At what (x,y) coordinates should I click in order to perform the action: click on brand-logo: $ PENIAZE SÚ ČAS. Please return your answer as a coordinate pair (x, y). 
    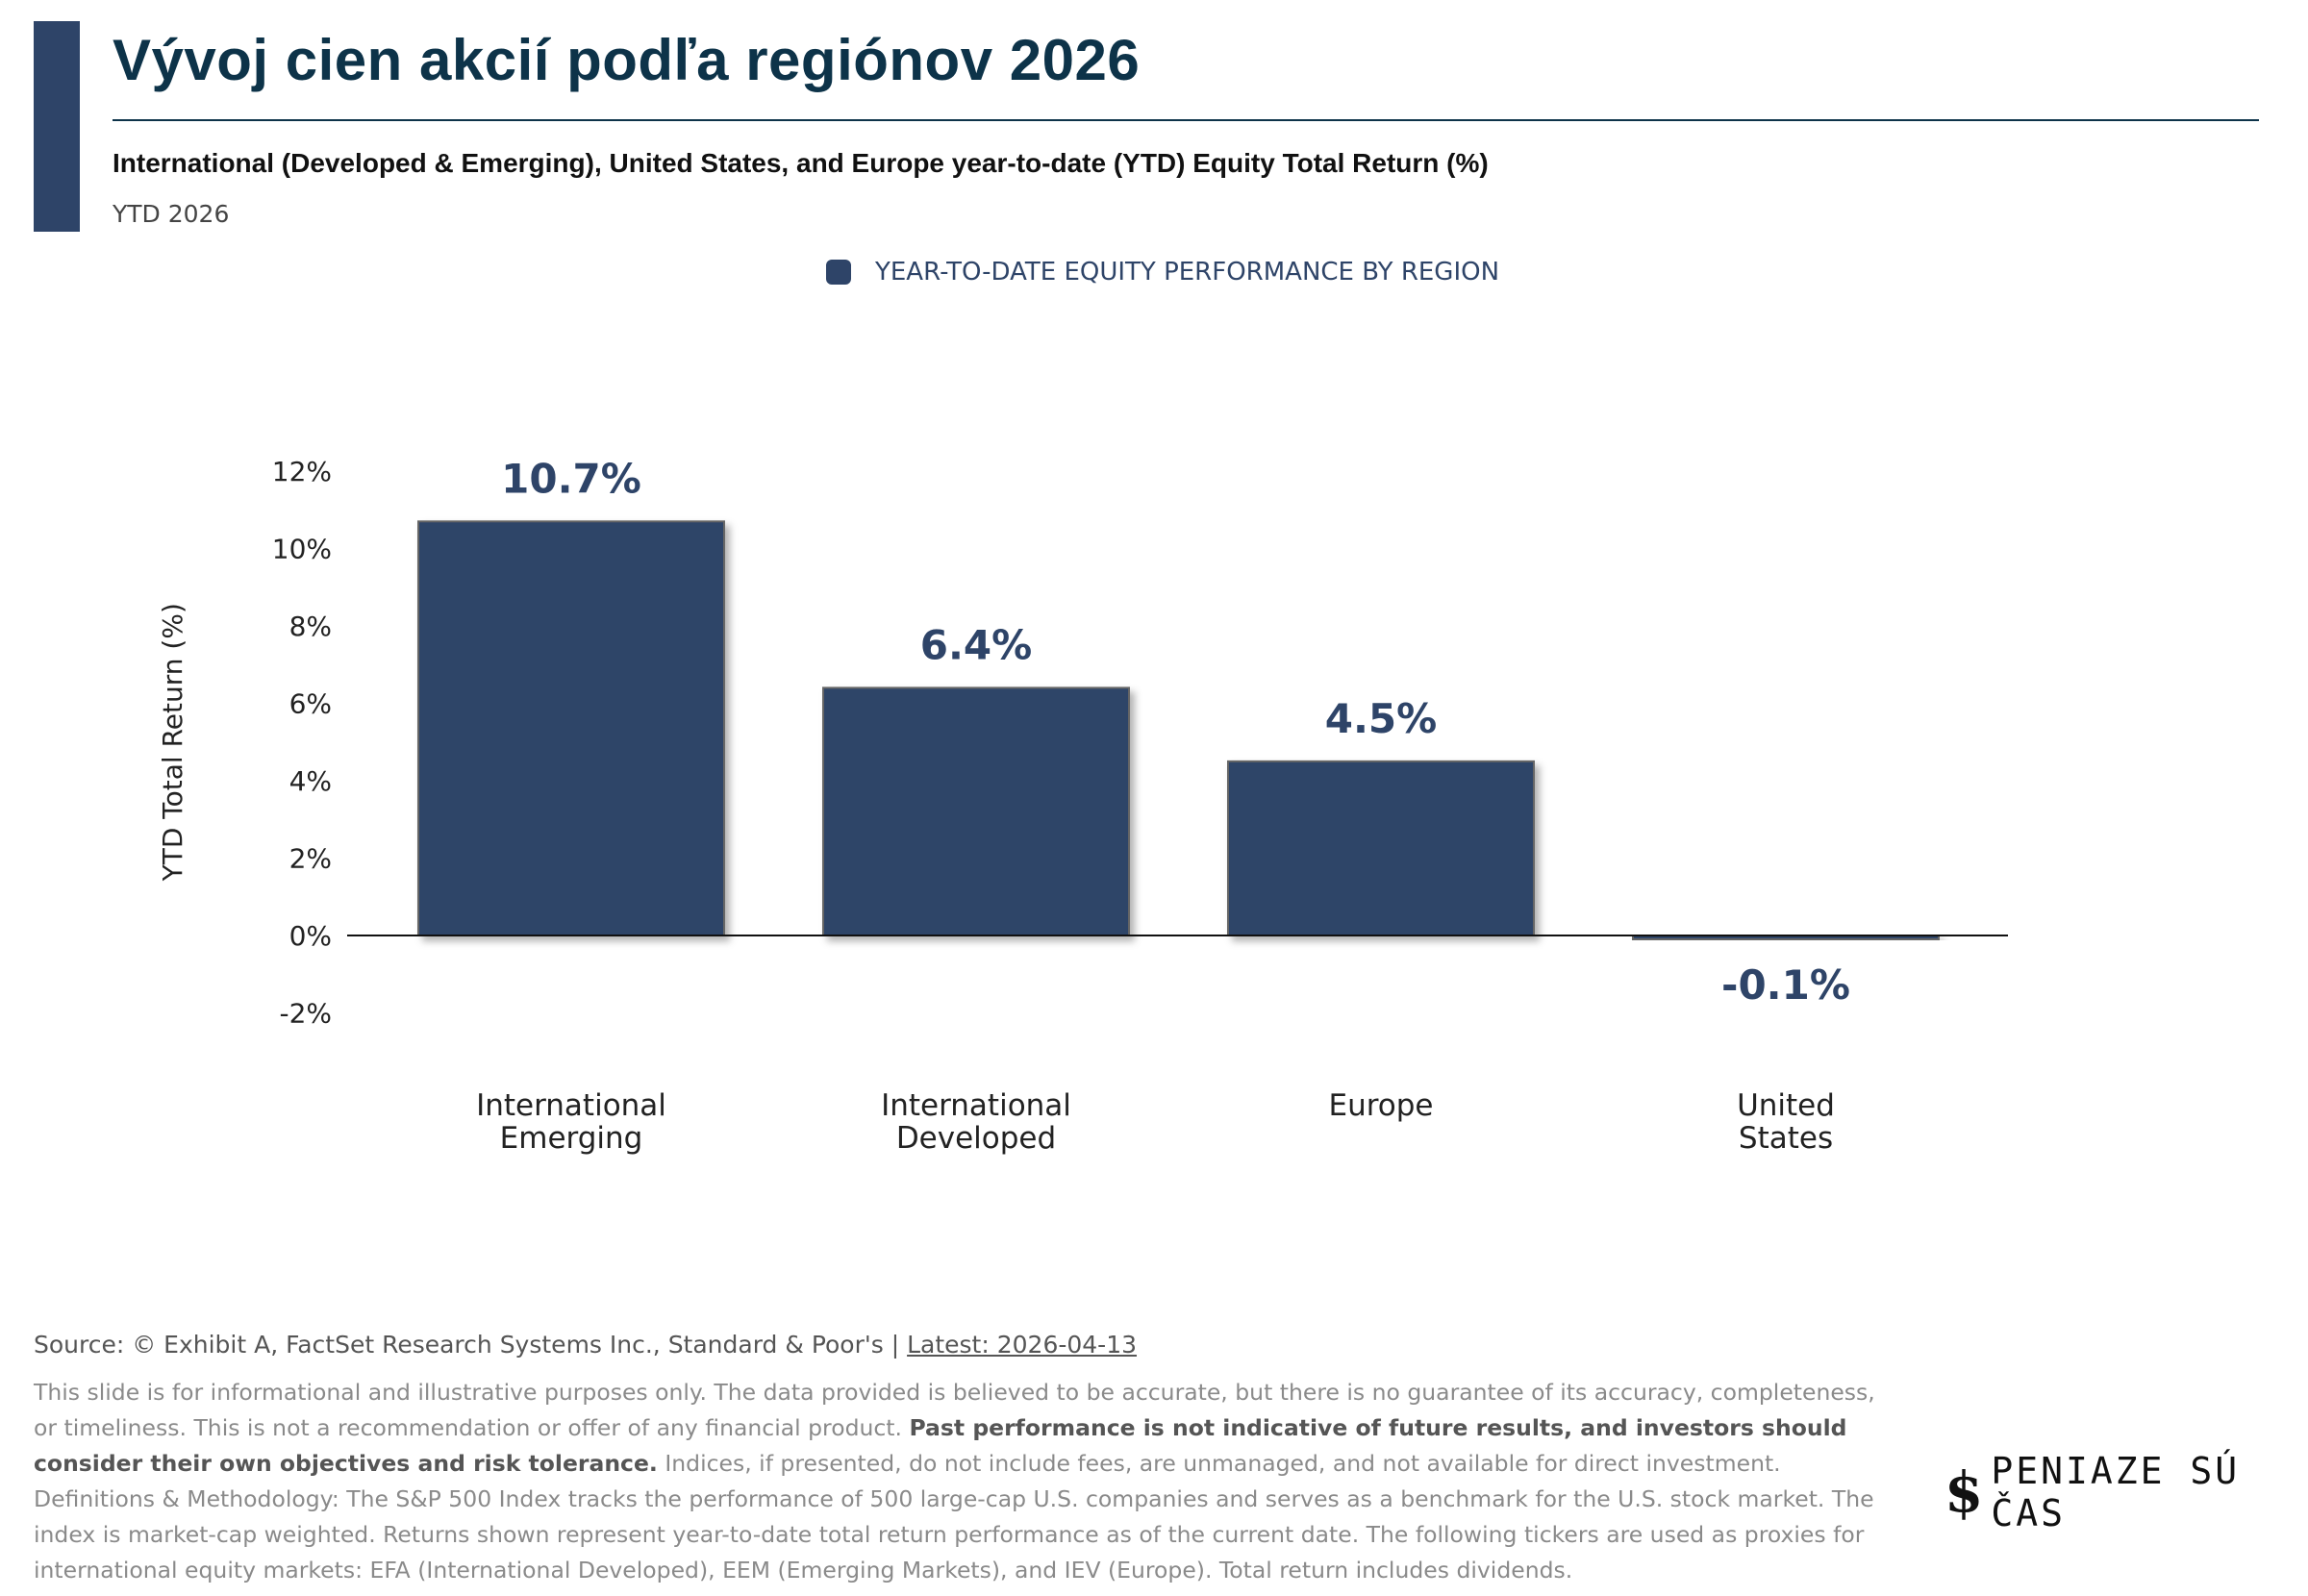
    Looking at the image, I should click on (2126, 1492).